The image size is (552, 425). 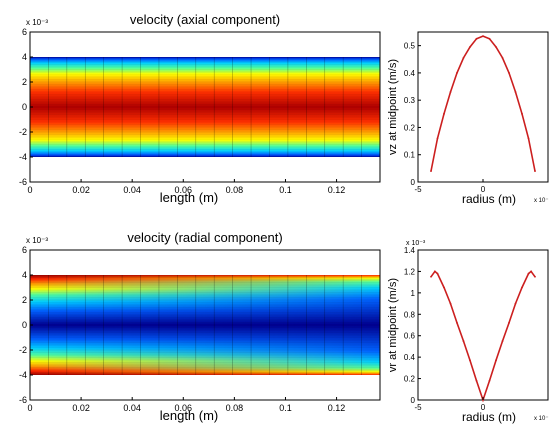 I want to click on y-tick-label: 1.2, so click(x=410, y=271).